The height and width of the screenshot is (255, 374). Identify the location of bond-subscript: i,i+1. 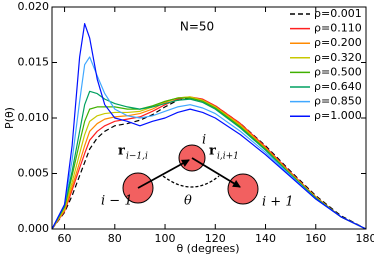
(228, 157).